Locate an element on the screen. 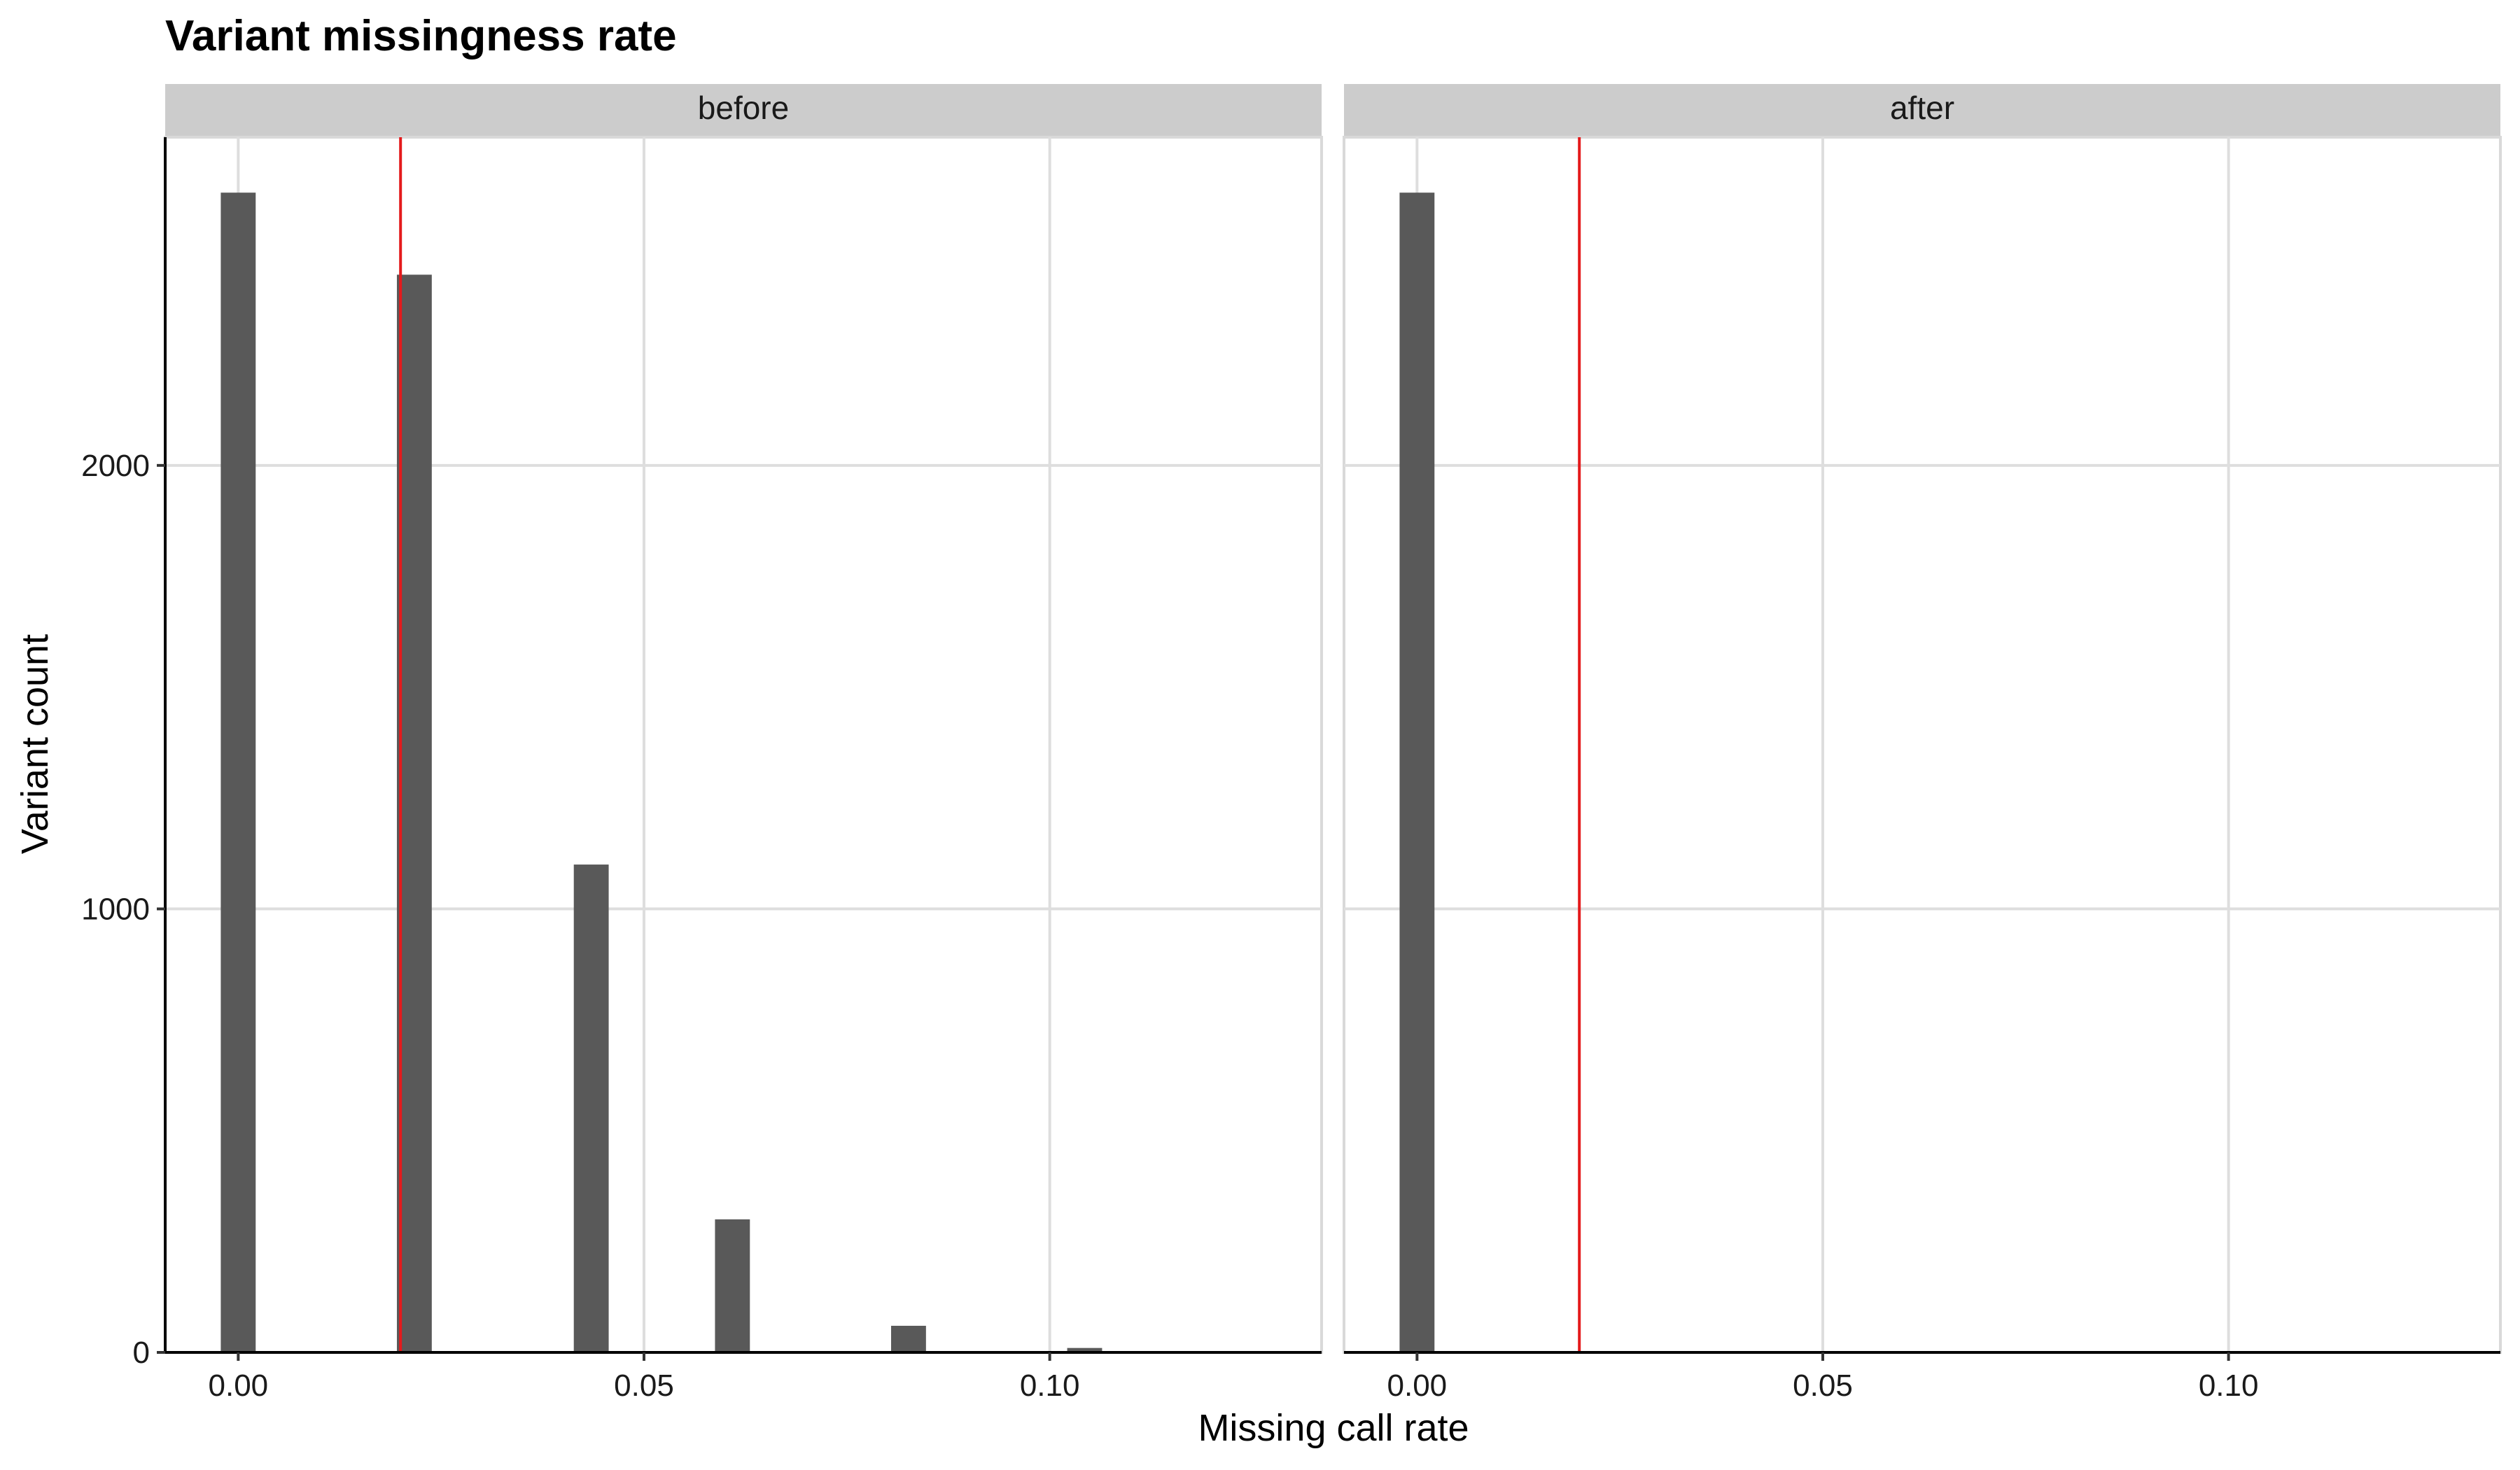 This screenshot has width=2520, height=1470. y-tick-label: 1000 is located at coordinates (115, 909).